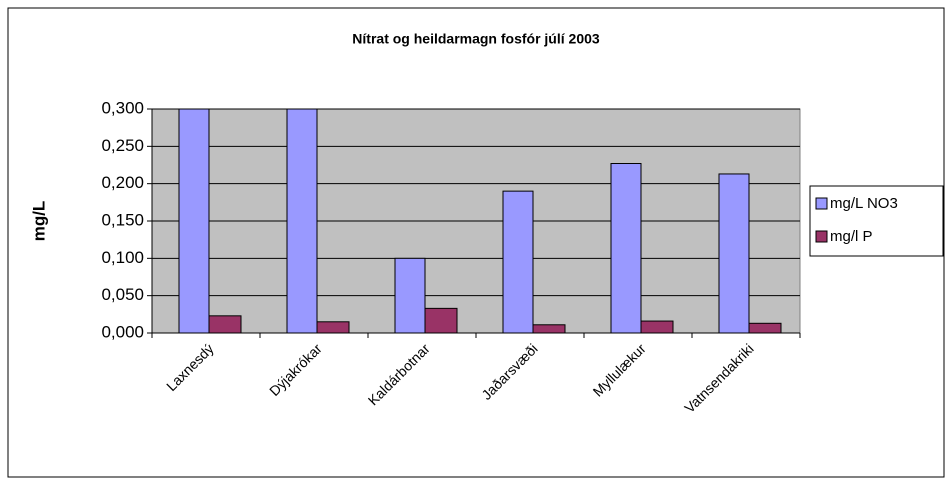 The image size is (952, 490). Describe the element at coordinates (122, 219) in the screenshot. I see `y-tick-label: 0,150` at that location.